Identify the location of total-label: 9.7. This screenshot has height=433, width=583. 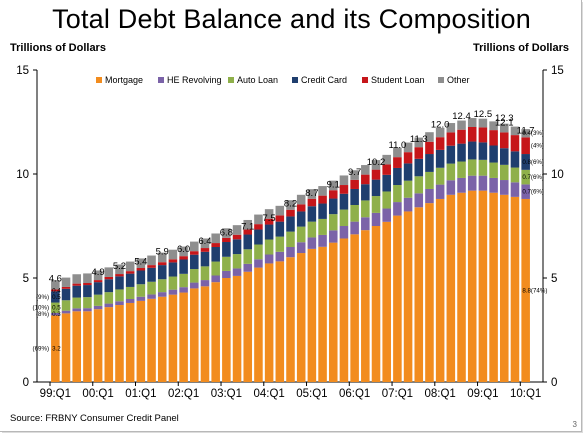
(354, 172).